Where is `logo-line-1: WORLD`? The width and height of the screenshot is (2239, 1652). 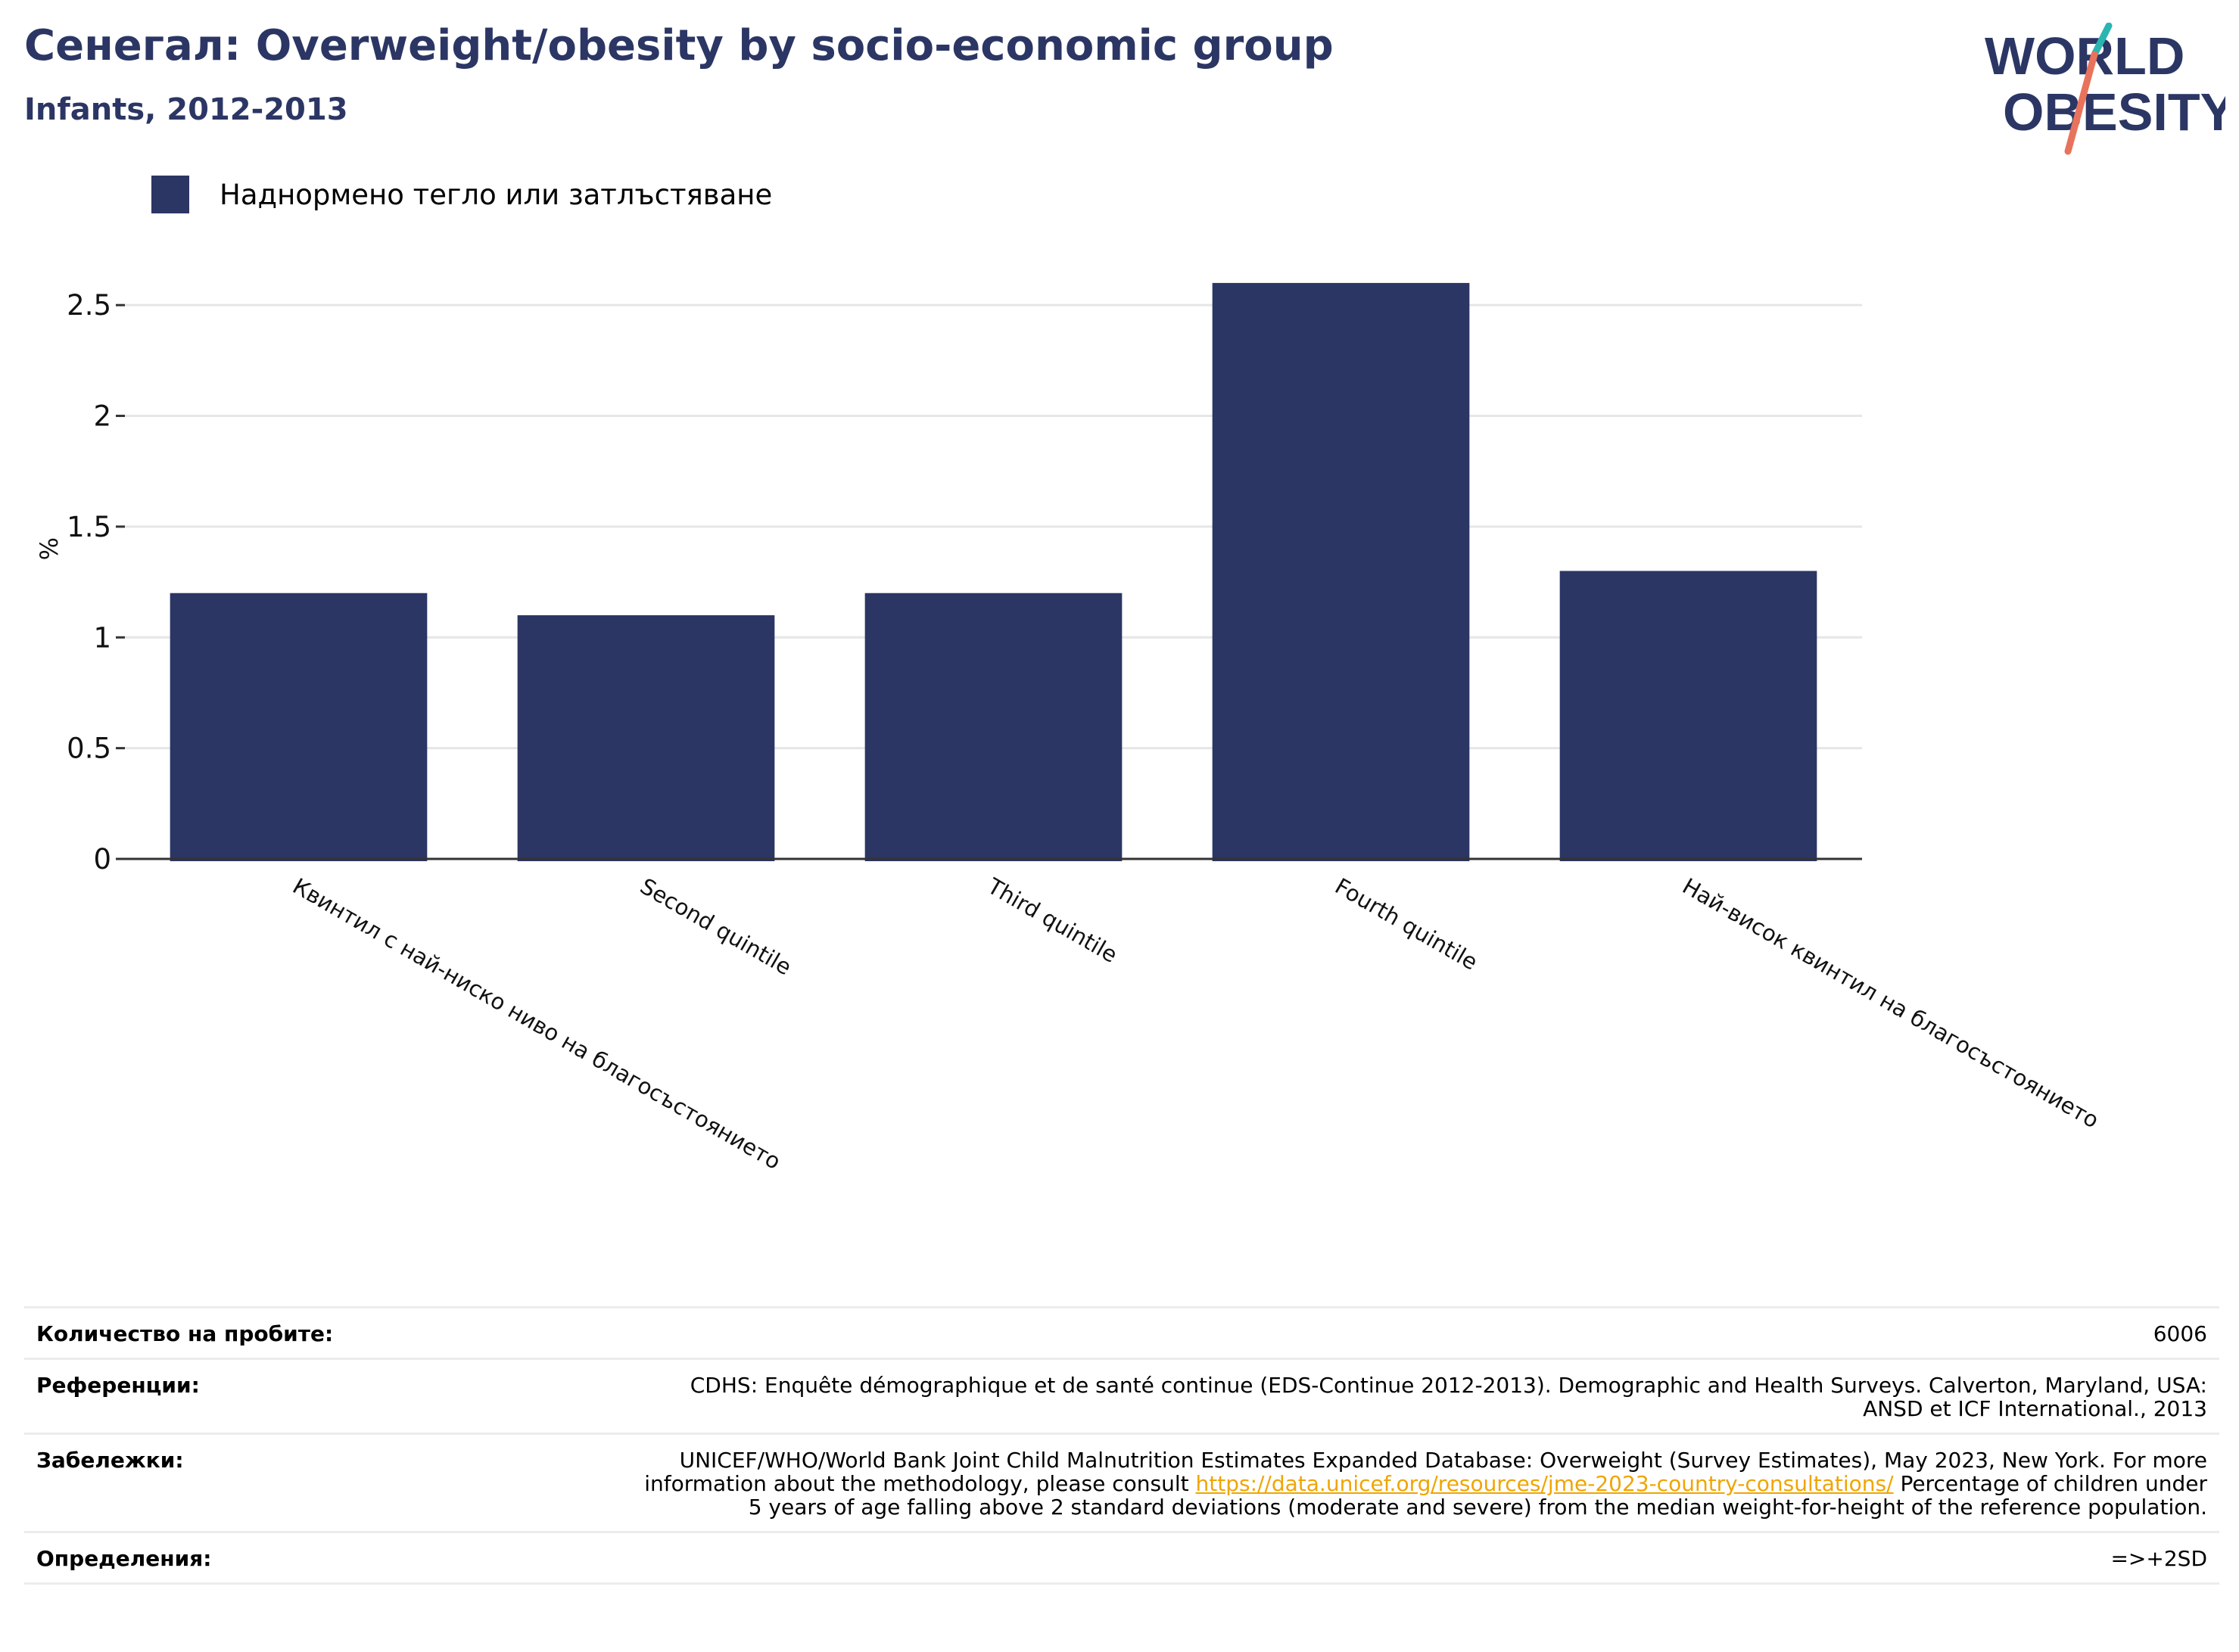
logo-line-1: WORLD is located at coordinates (2085, 56).